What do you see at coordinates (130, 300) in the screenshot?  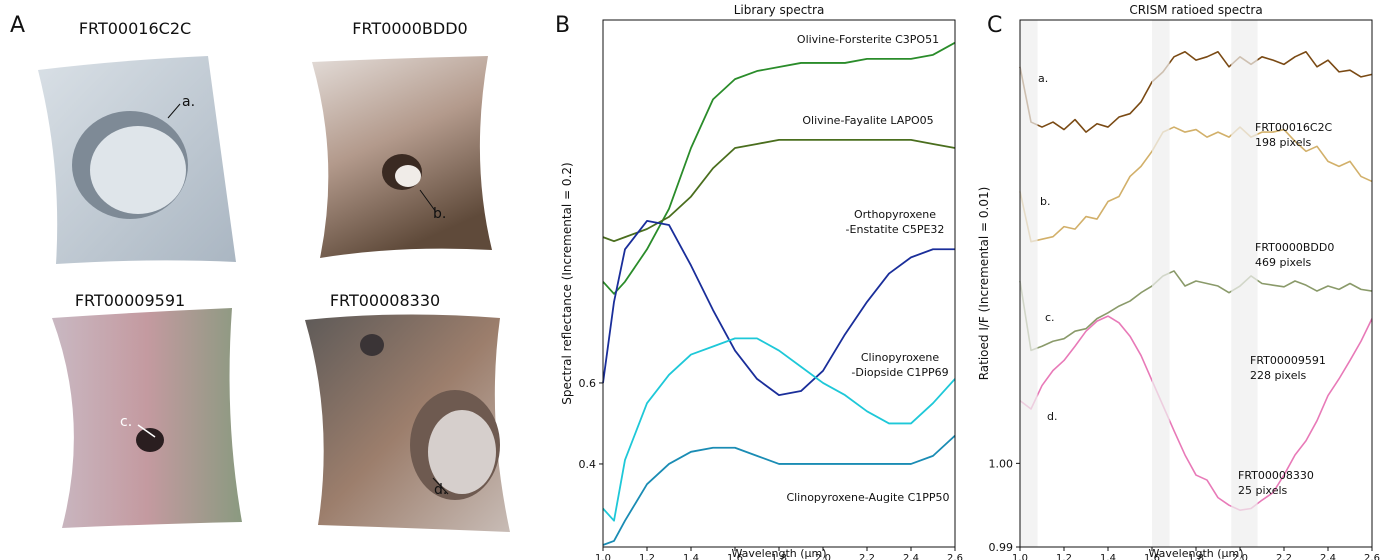 I see `image-title: FRT00009591` at bounding box center [130, 300].